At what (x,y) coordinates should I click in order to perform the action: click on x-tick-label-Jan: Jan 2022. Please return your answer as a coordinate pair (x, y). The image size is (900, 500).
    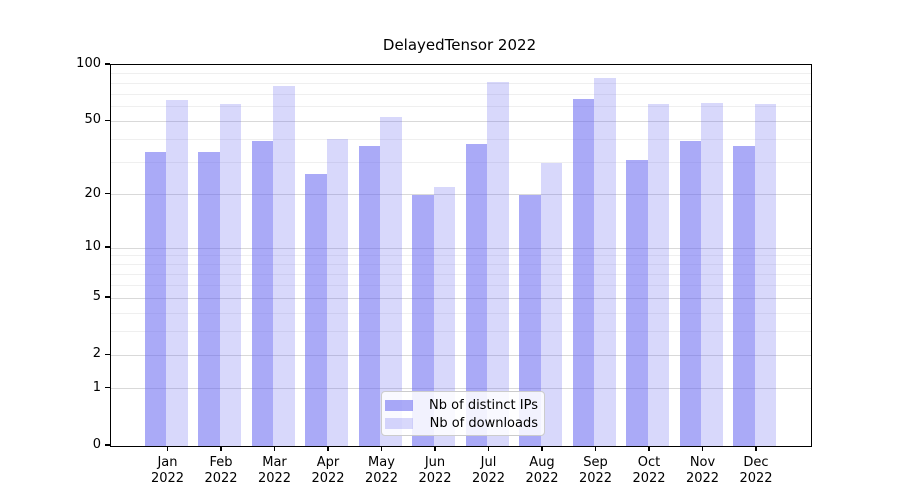
    Looking at the image, I should click on (167, 470).